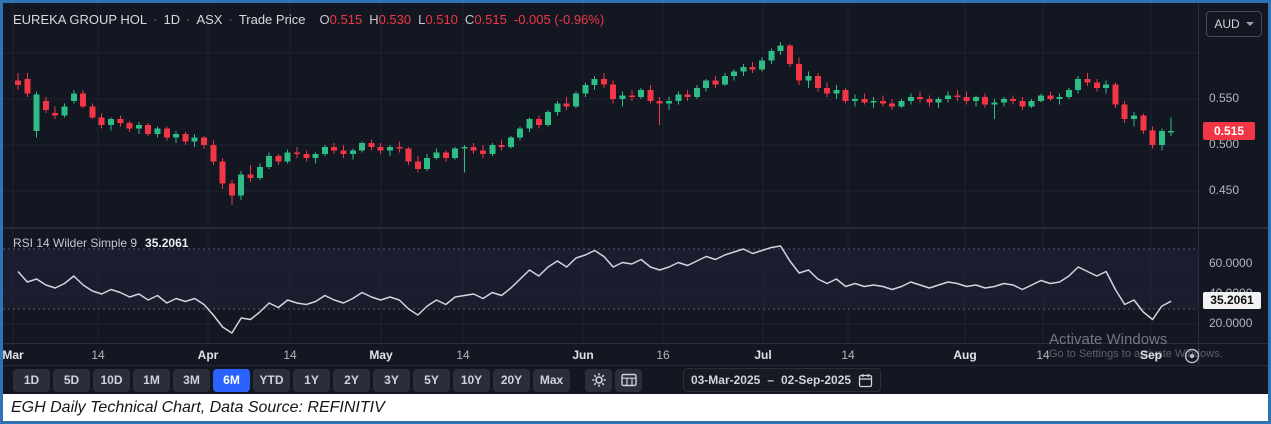 The width and height of the screenshot is (1271, 424). What do you see at coordinates (865, 380) in the screenshot?
I see `calendar-icon` at bounding box center [865, 380].